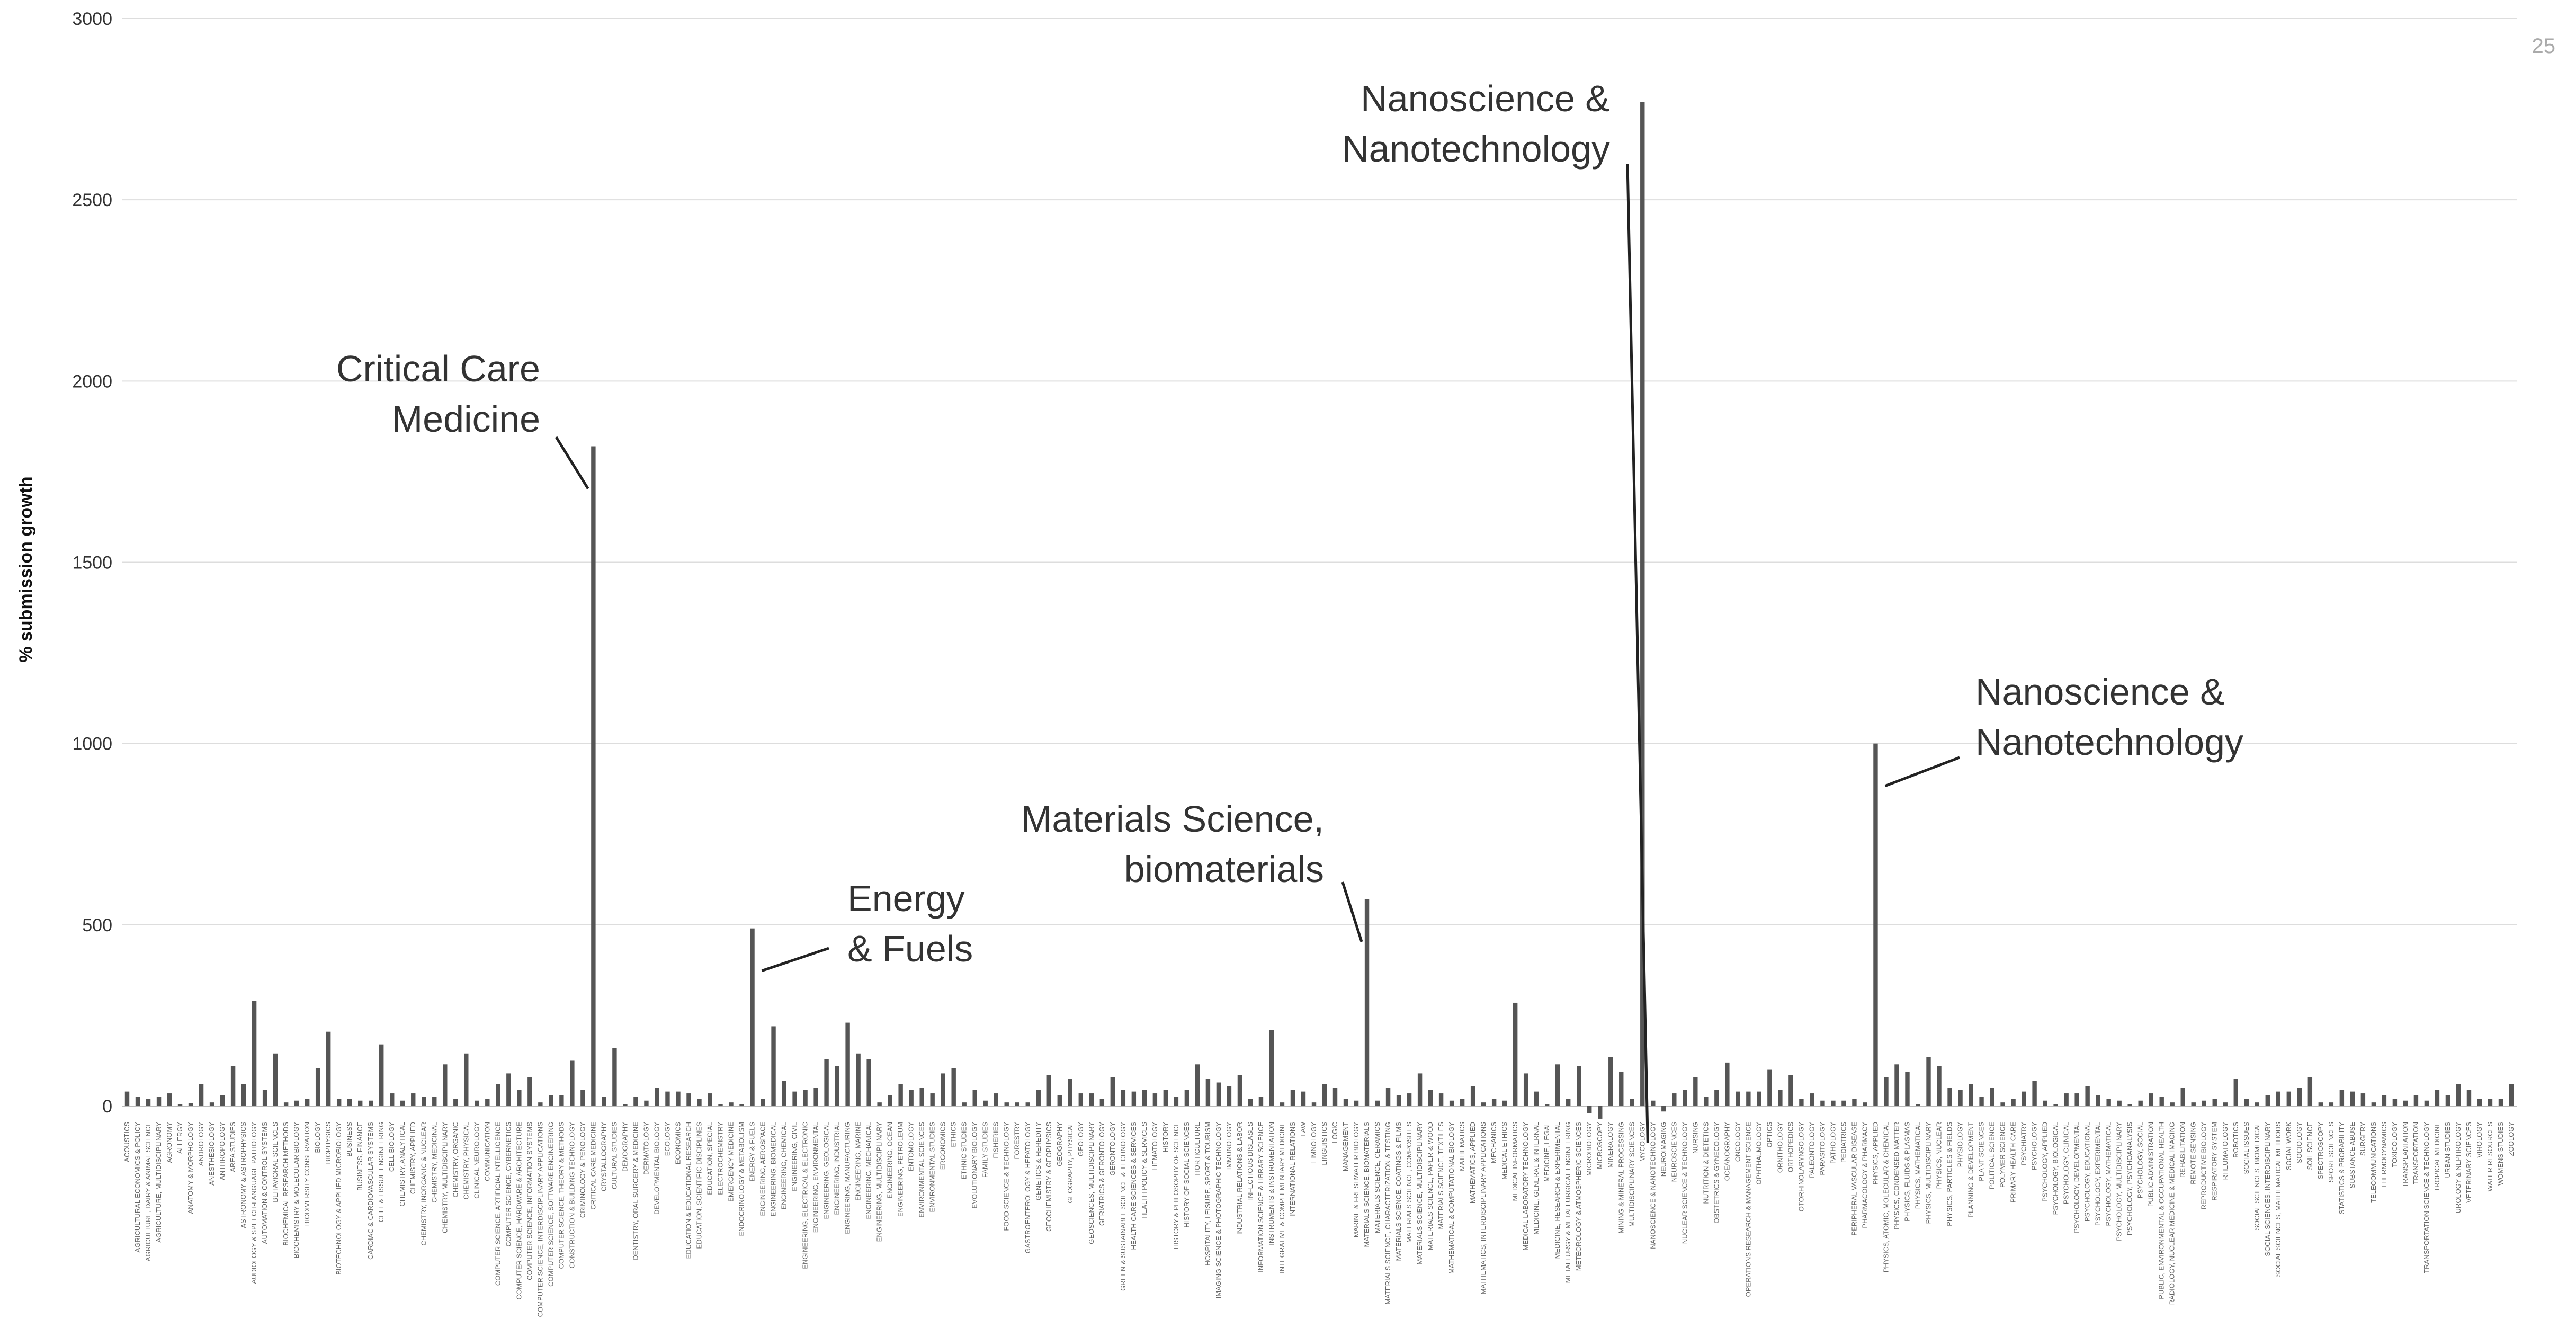 This screenshot has width=2576, height=1328. What do you see at coordinates (1822, 1149) in the screenshot?
I see `category-label: PARASITOLOGY` at bounding box center [1822, 1149].